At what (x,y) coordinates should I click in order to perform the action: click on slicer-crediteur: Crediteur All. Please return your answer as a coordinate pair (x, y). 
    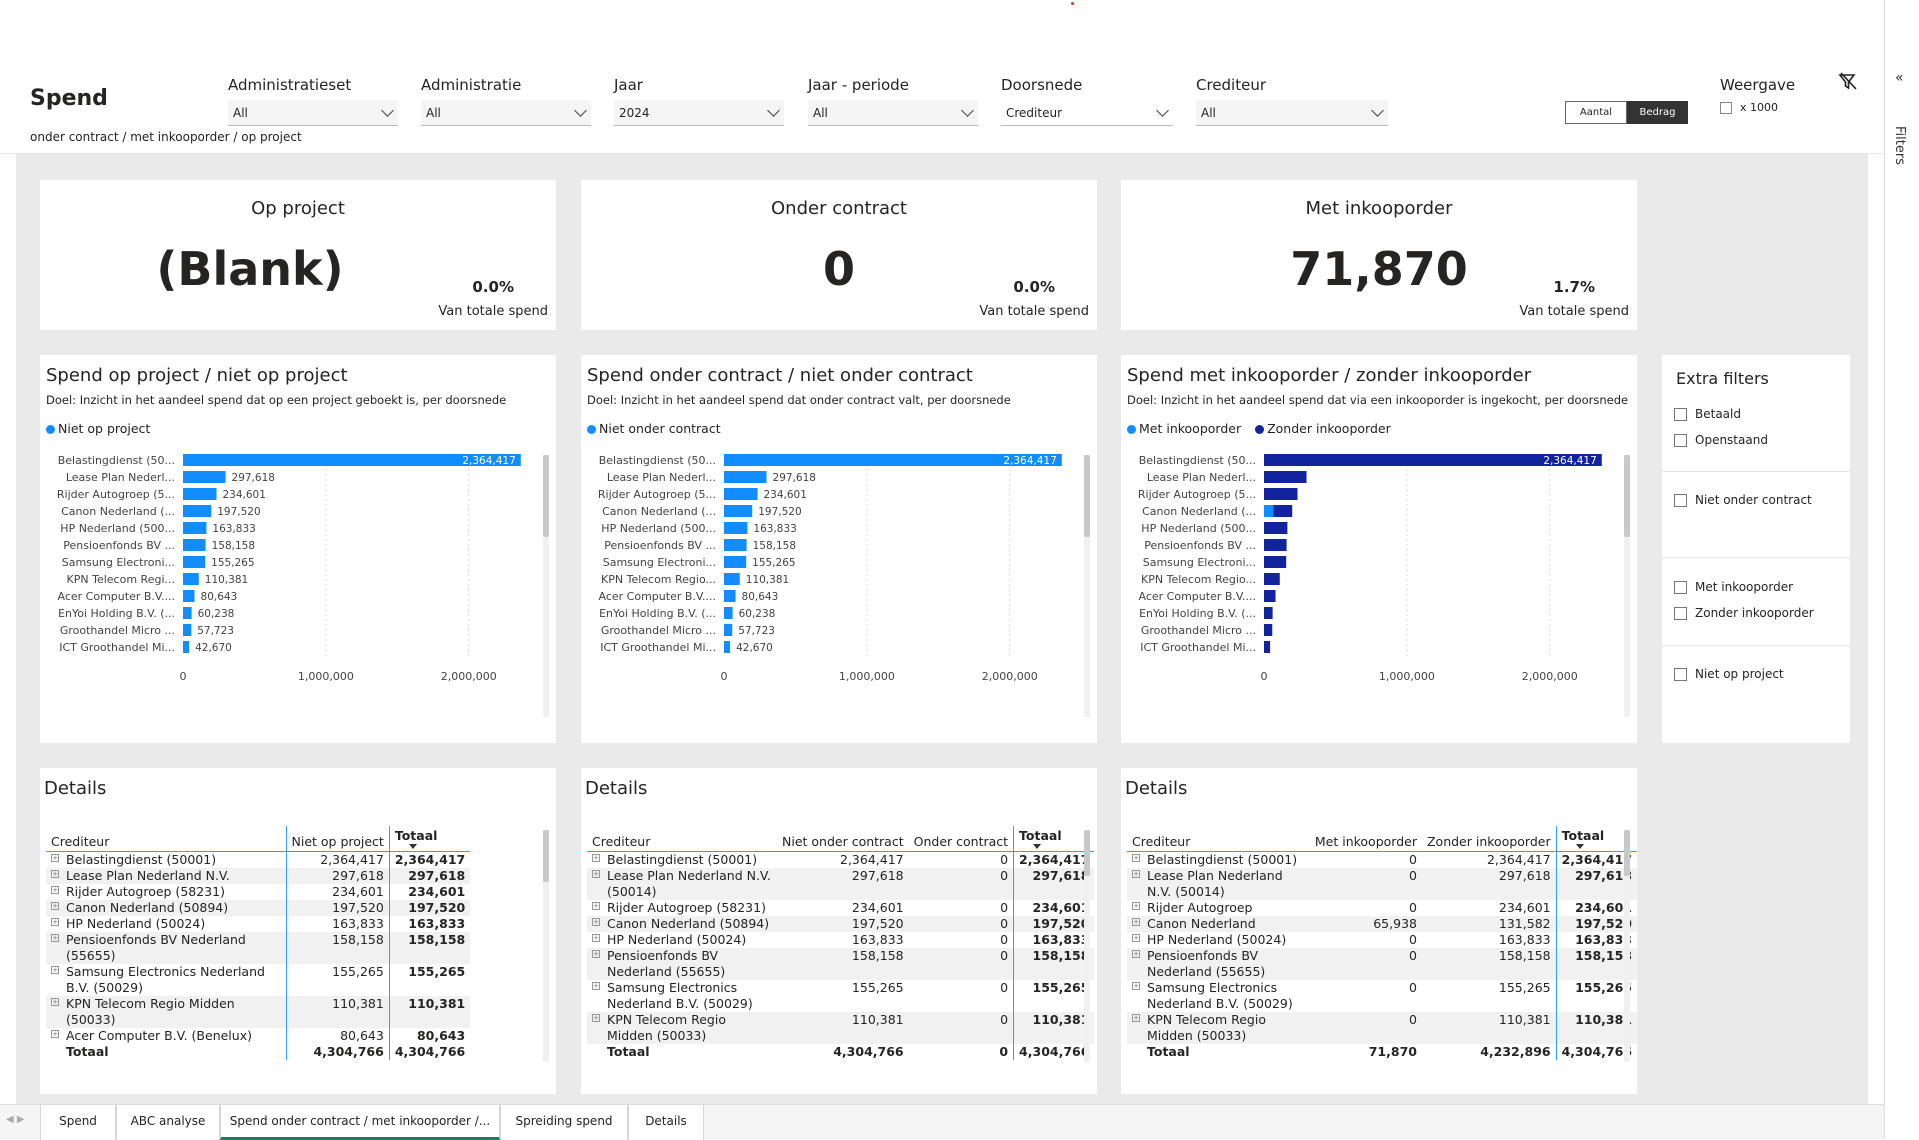
    Looking at the image, I should click on (1292, 101).